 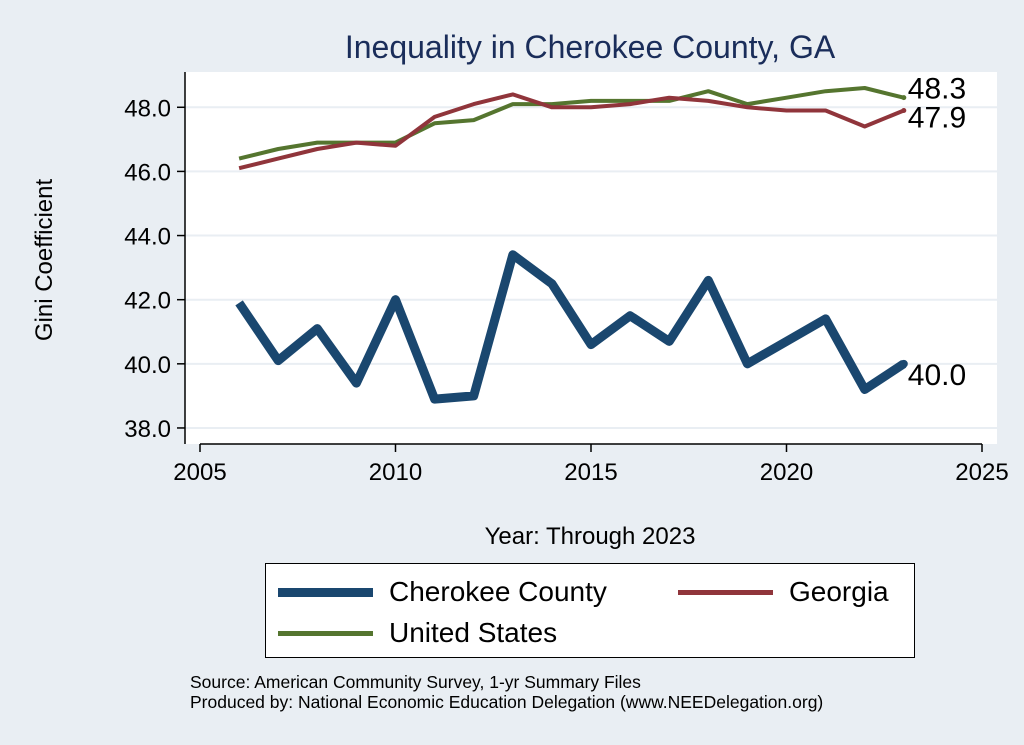 What do you see at coordinates (786, 472) in the screenshot?
I see `x-tick-label: 2020` at bounding box center [786, 472].